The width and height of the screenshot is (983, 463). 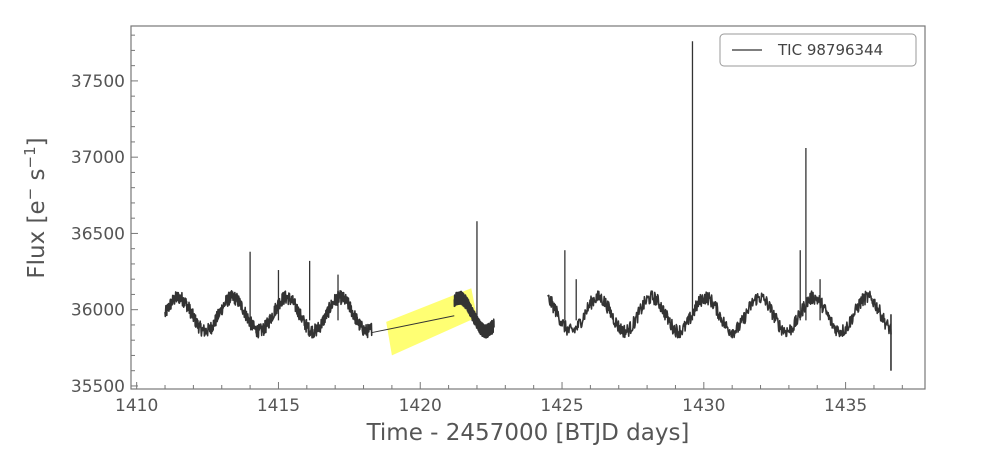 What do you see at coordinates (98, 158) in the screenshot?
I see `y-tick-label-3: 37000` at bounding box center [98, 158].